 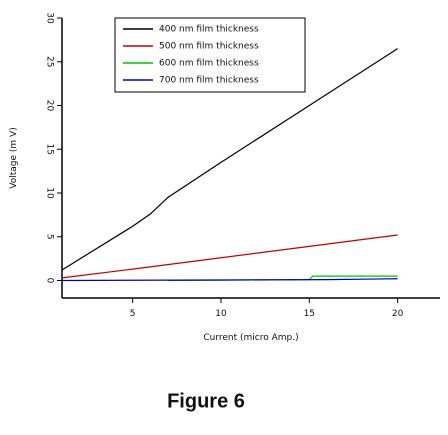 I want to click on legend-label: 600 nm film thickness, so click(x=209, y=64).